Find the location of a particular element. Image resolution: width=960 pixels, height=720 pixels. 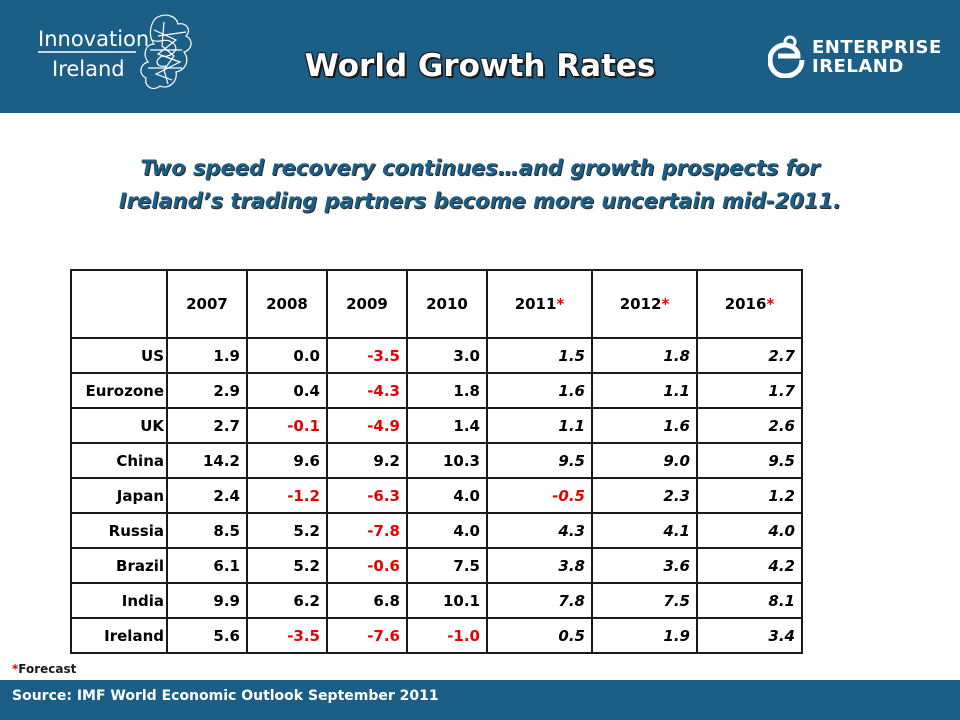

header-year-2009: 2009 is located at coordinates (367, 304).